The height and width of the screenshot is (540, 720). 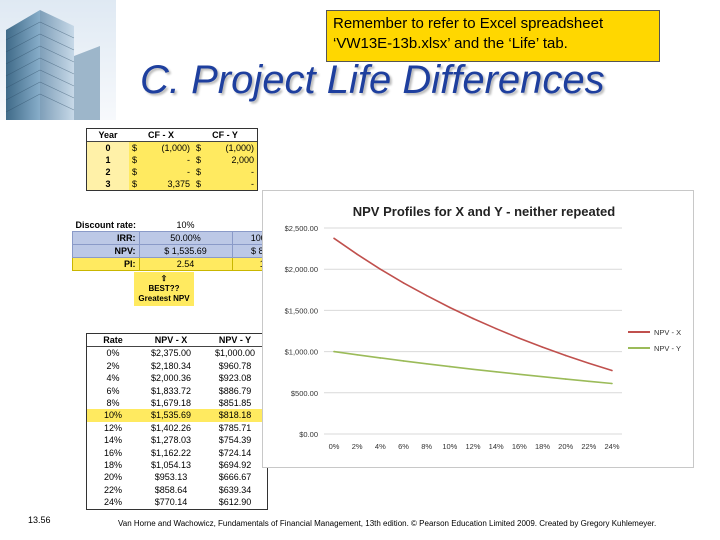 I want to click on x-tick-label: 24%, so click(x=611, y=446).